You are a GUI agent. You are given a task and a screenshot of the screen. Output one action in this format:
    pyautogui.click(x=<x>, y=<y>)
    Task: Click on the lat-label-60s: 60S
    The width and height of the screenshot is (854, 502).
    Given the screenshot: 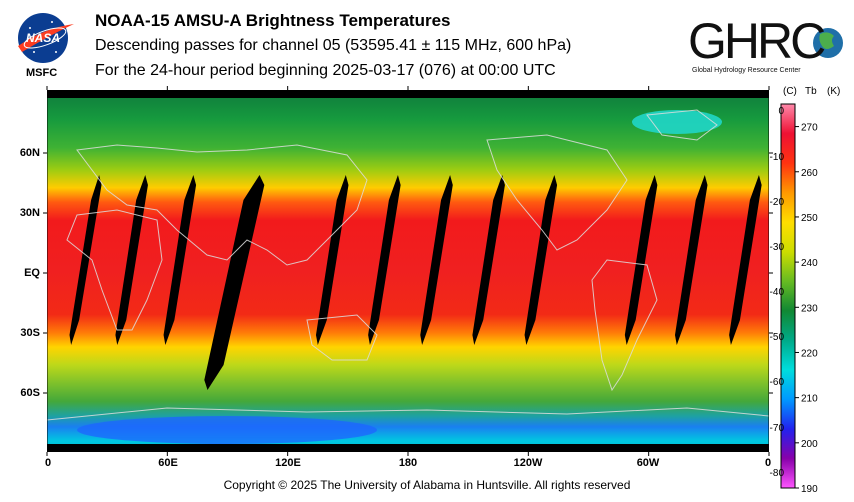 What is the action you would take?
    pyautogui.click(x=30, y=393)
    